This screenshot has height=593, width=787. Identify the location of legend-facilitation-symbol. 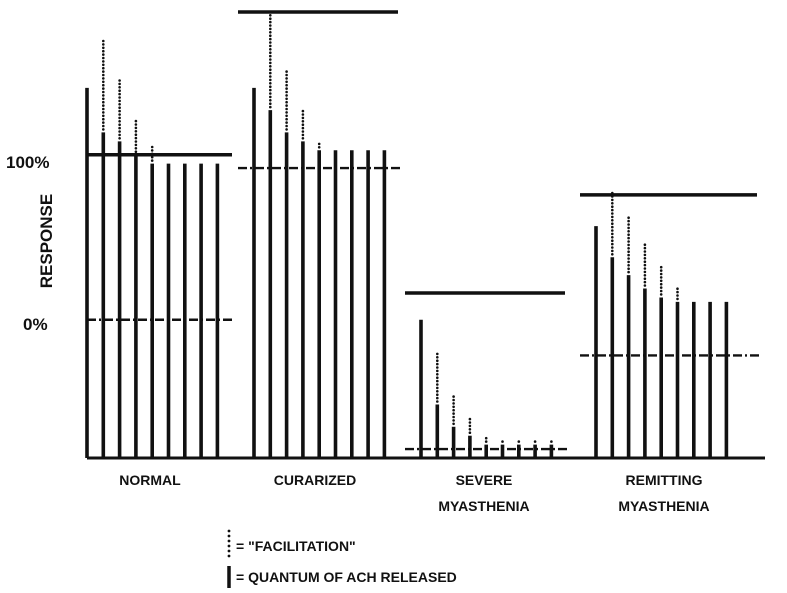
(229, 543).